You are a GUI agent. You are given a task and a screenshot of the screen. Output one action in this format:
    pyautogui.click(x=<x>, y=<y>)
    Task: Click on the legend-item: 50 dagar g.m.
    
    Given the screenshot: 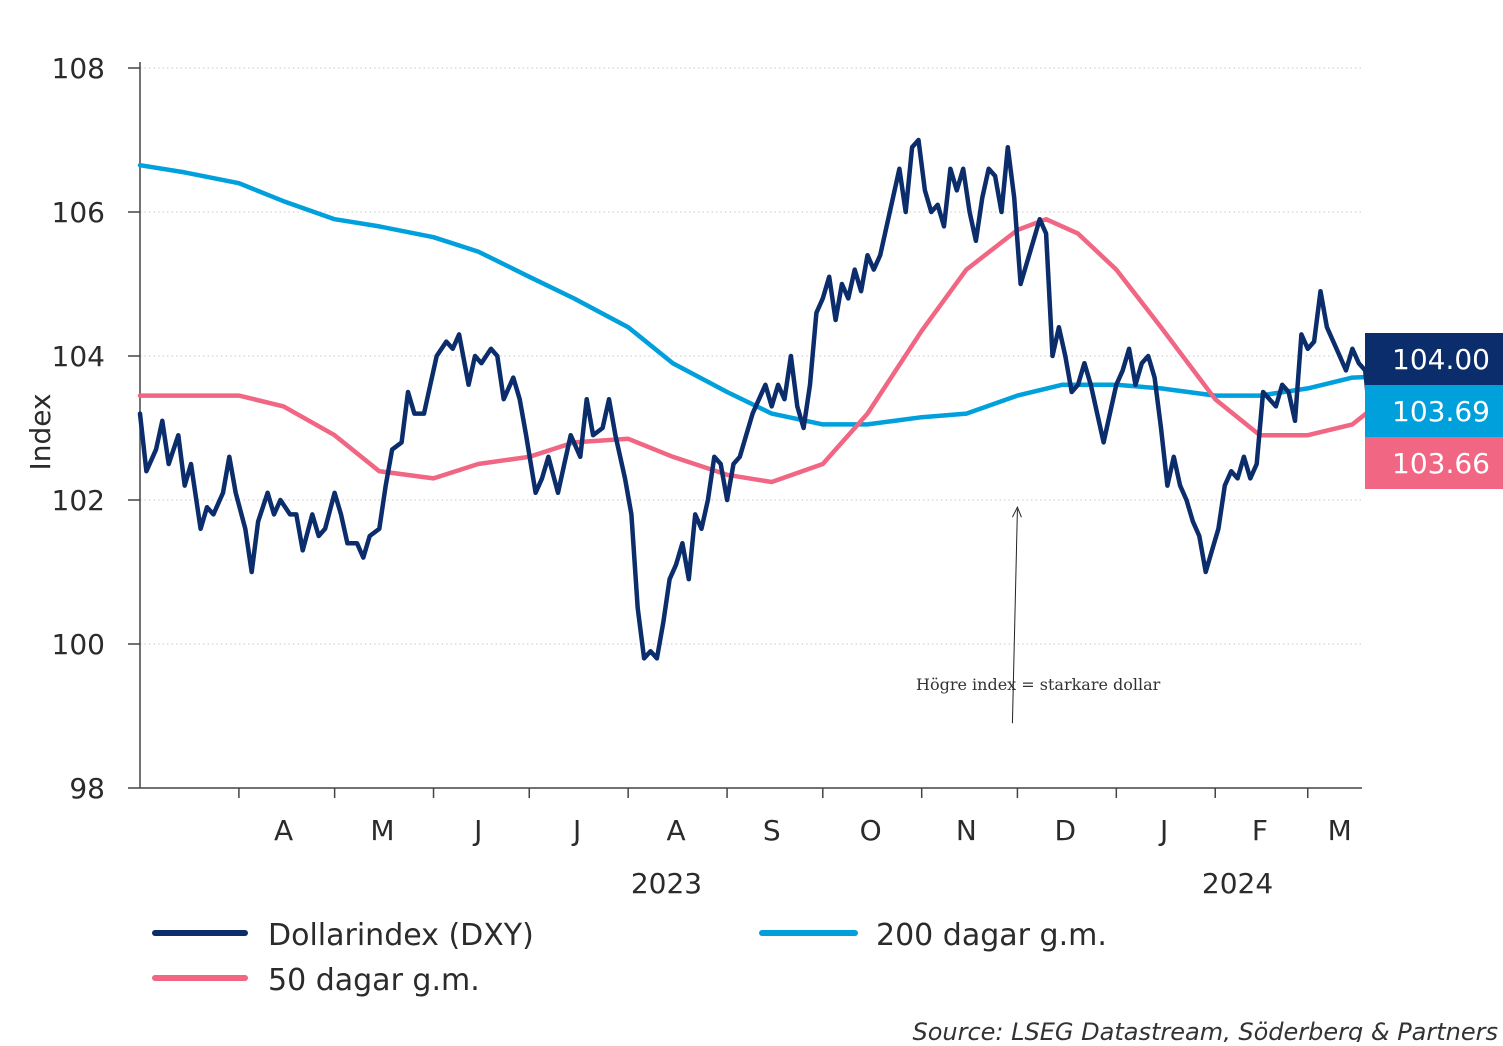 What is the action you would take?
    pyautogui.click(x=316, y=980)
    